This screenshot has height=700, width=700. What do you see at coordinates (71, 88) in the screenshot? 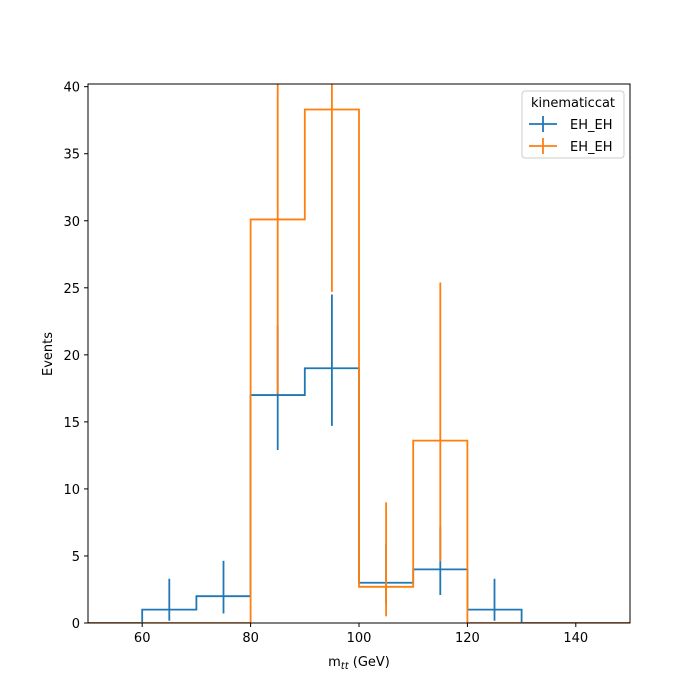
I see `y-tick-label: 40` at bounding box center [71, 88].